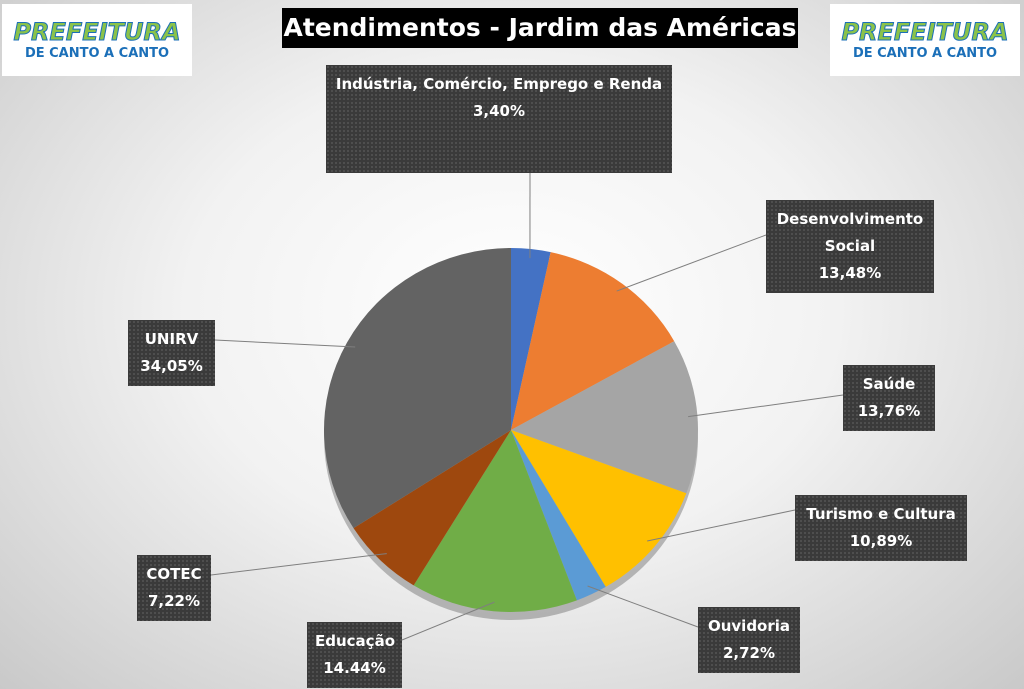 The width and height of the screenshot is (1024, 689). What do you see at coordinates (354, 655) in the screenshot?
I see `data-label: Educação 14.44%` at bounding box center [354, 655].